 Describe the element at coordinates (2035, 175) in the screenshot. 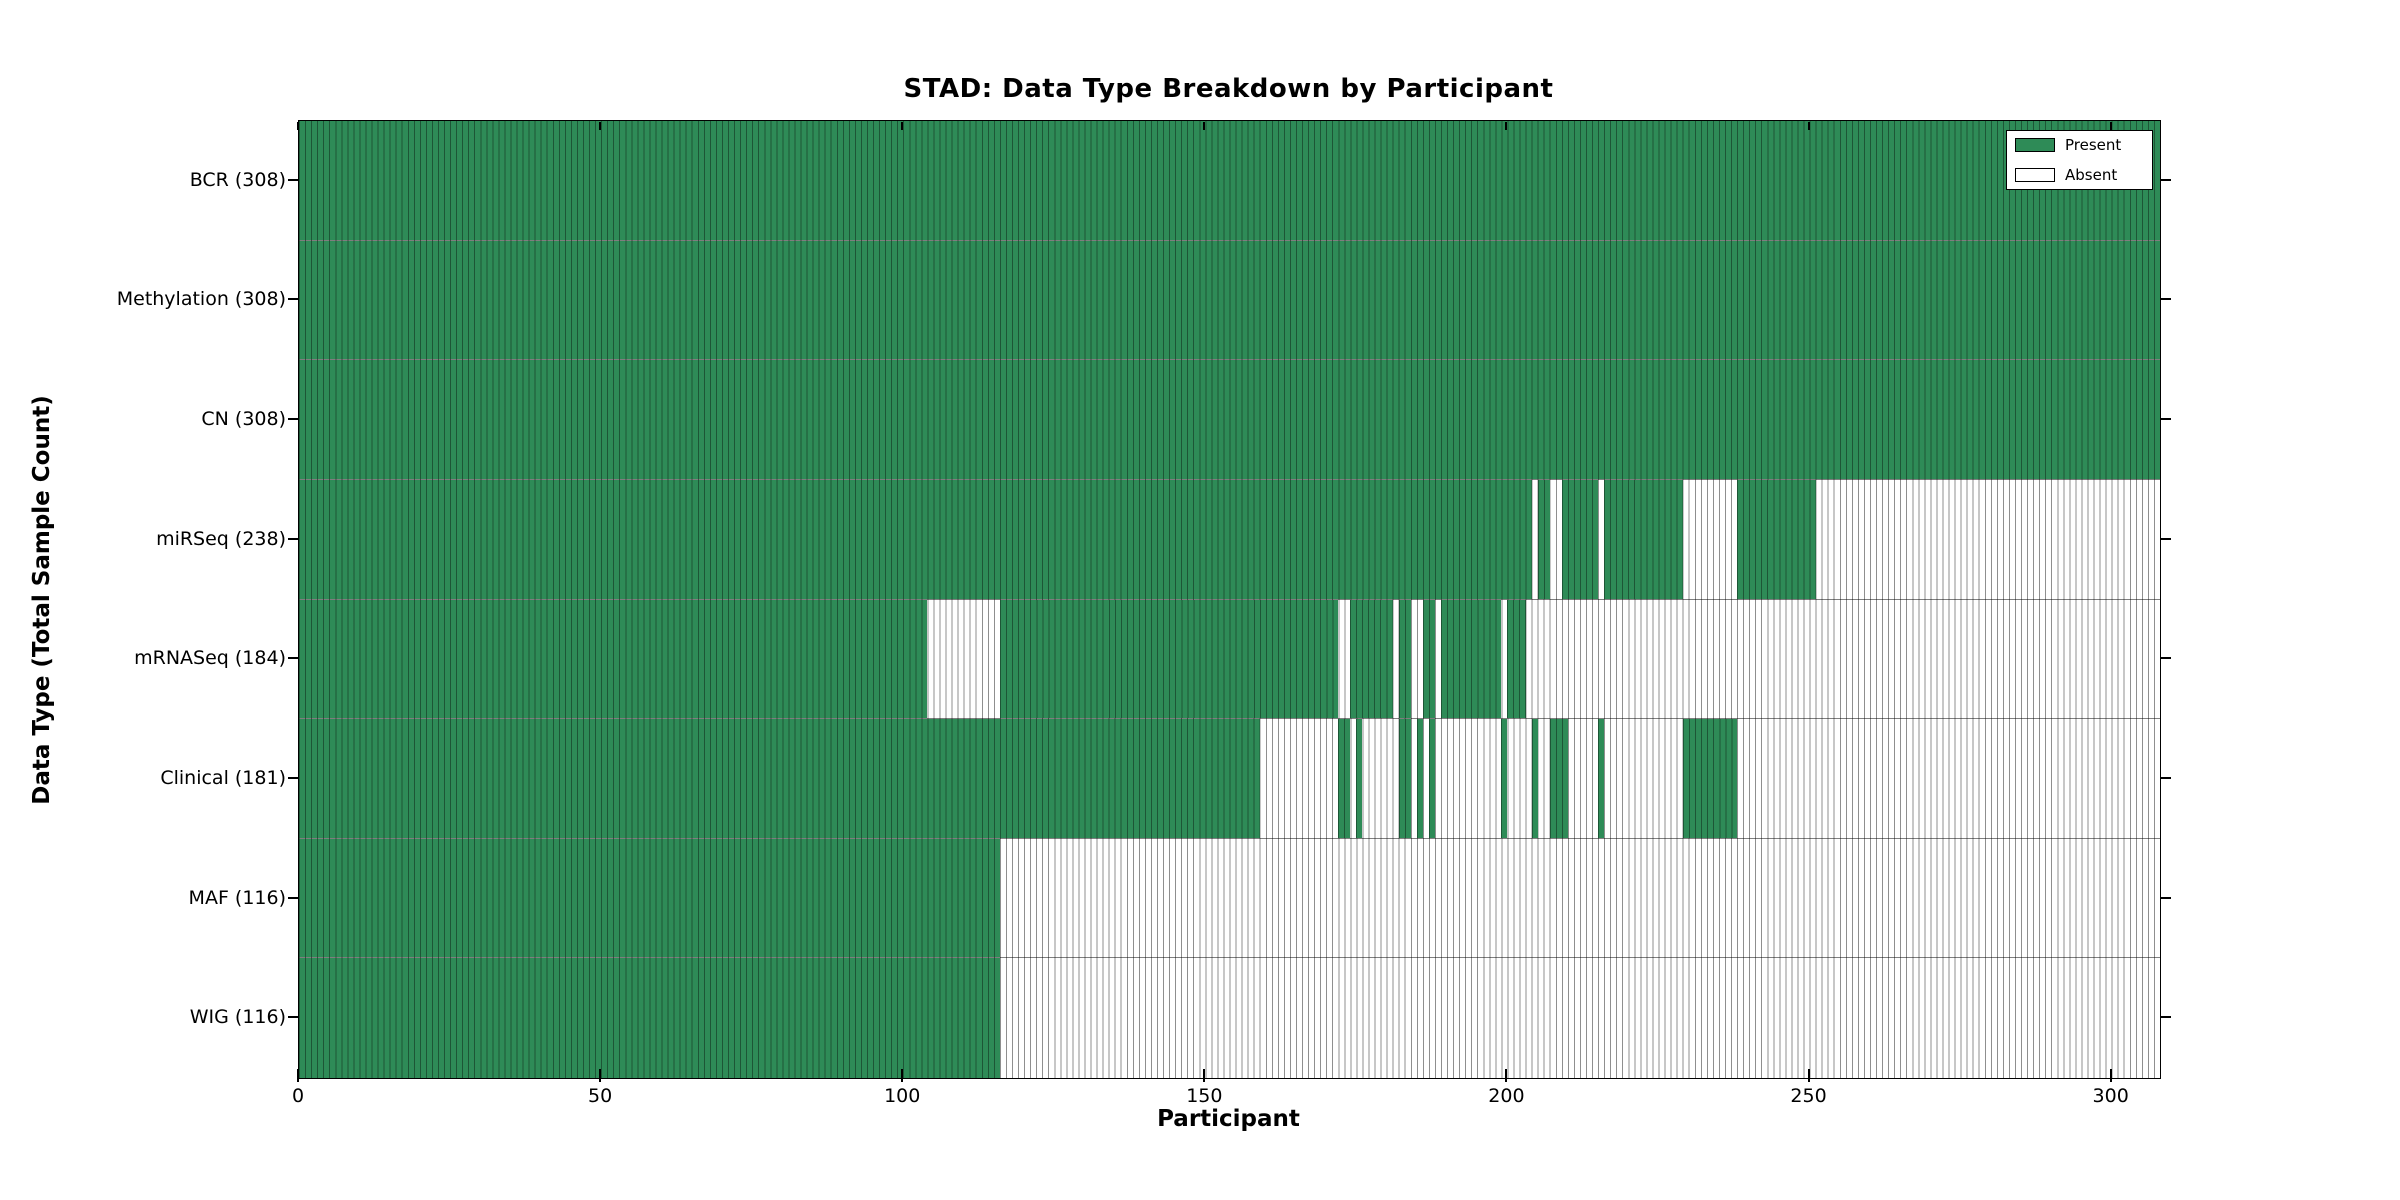

I see `legend-swatch-absent-icon` at that location.